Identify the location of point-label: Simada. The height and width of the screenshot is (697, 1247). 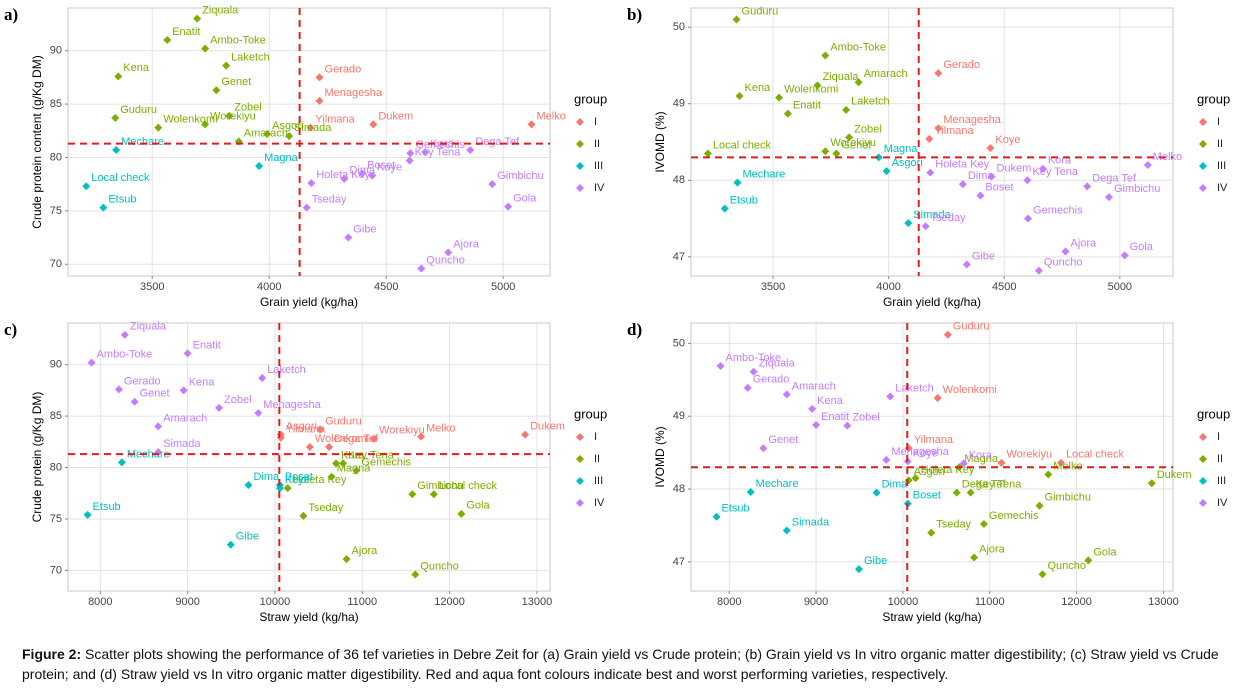
(811, 522).